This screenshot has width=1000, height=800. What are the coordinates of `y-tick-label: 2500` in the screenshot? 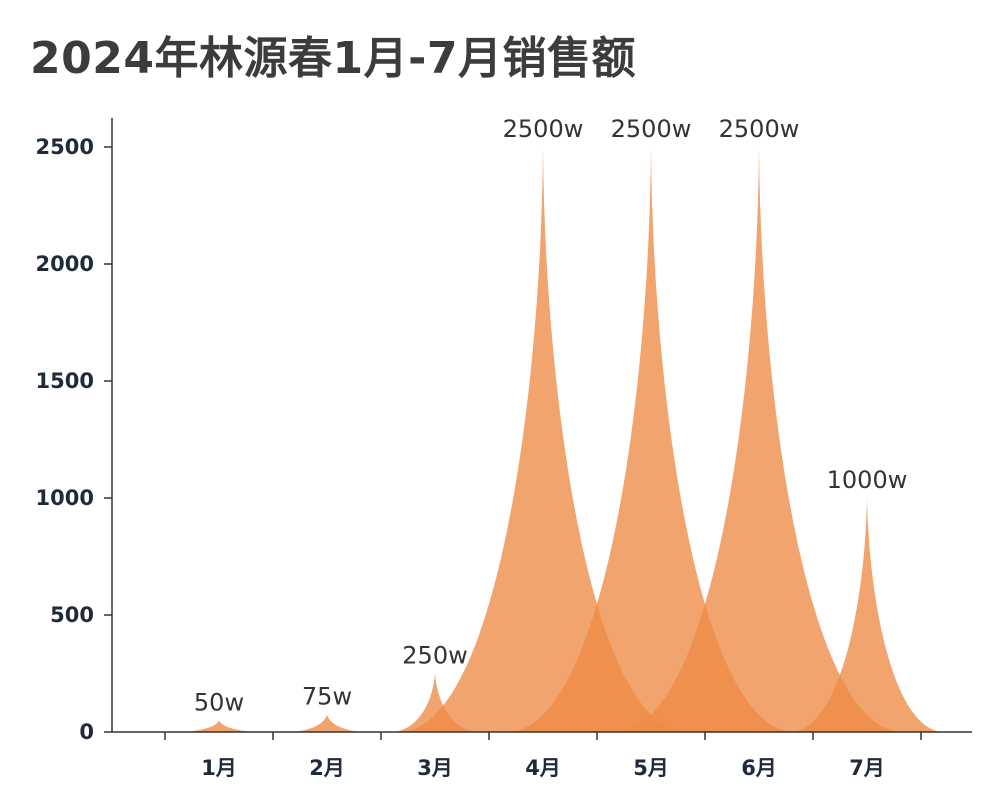 It's located at (65, 147).